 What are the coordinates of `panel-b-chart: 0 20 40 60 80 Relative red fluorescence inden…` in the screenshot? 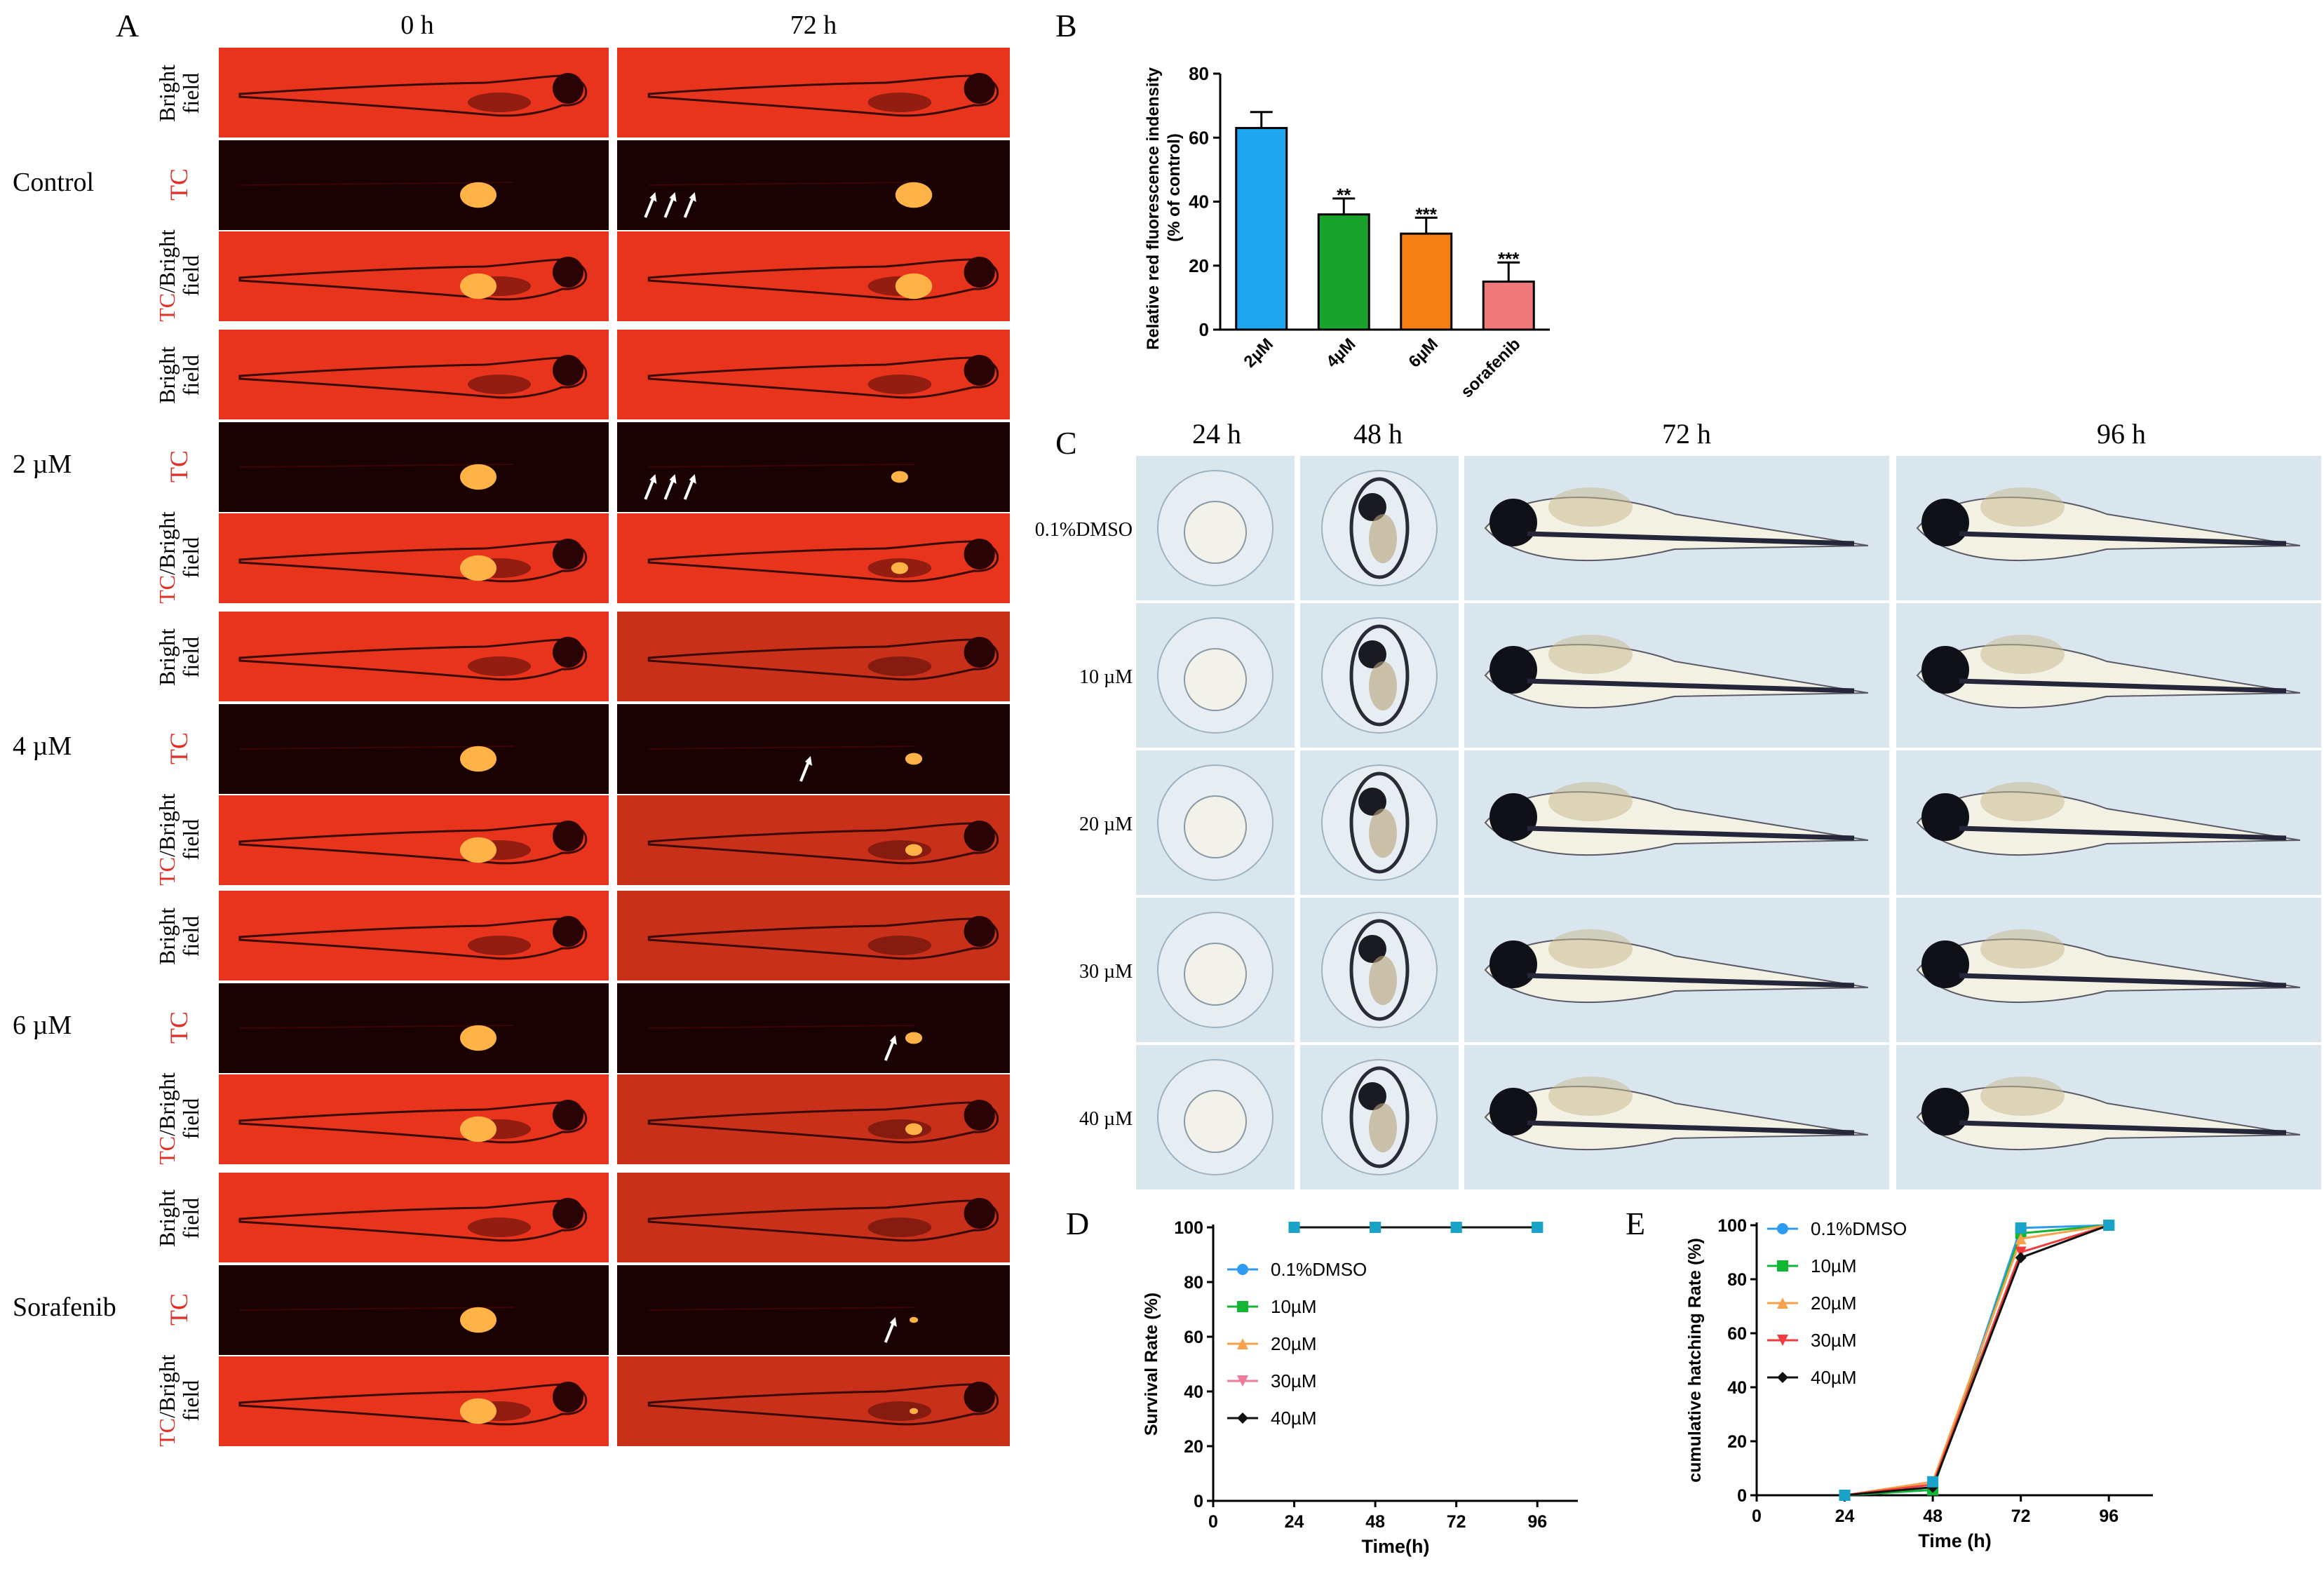 It's located at (1371, 231).